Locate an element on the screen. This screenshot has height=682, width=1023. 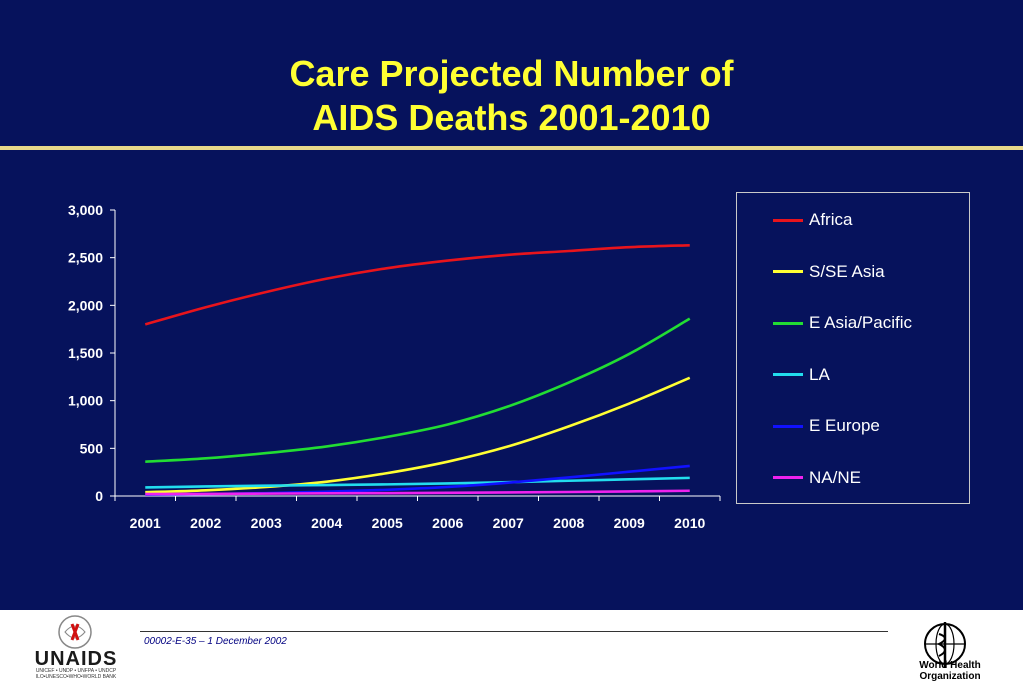
footer-divider is located at coordinates (514, 631).